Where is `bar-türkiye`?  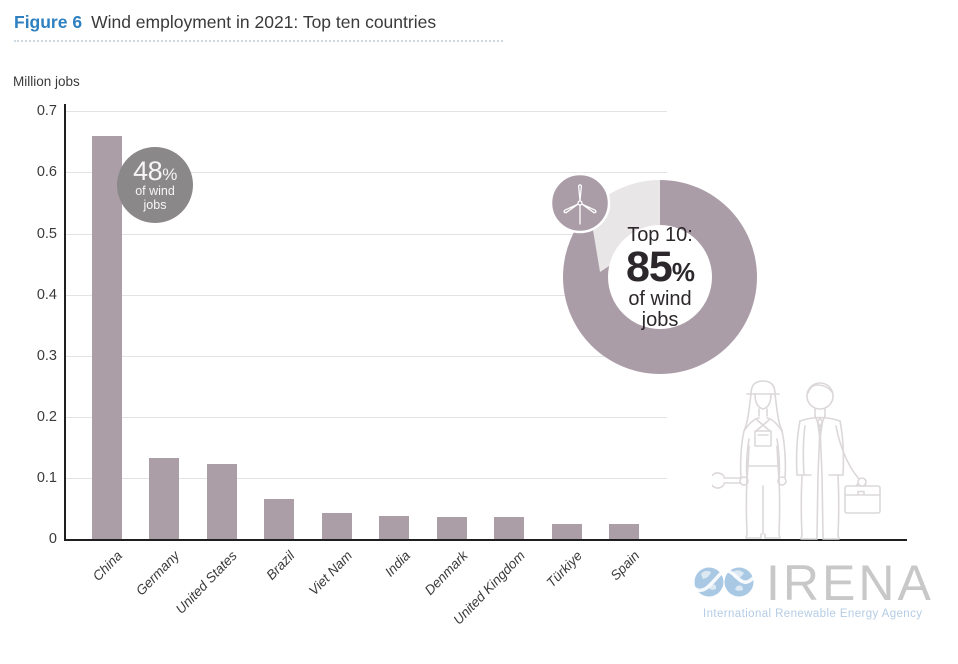 bar-türkiye is located at coordinates (566, 531).